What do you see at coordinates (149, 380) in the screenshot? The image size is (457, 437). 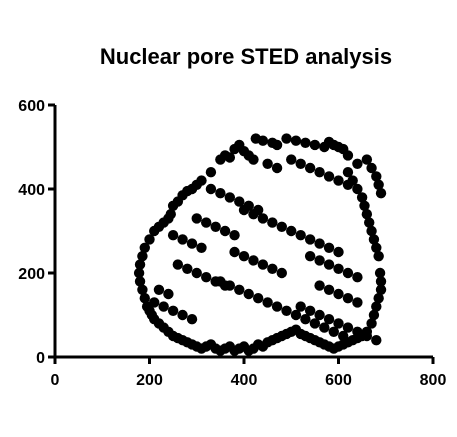 I see `x-tick-label: 200` at bounding box center [149, 380].